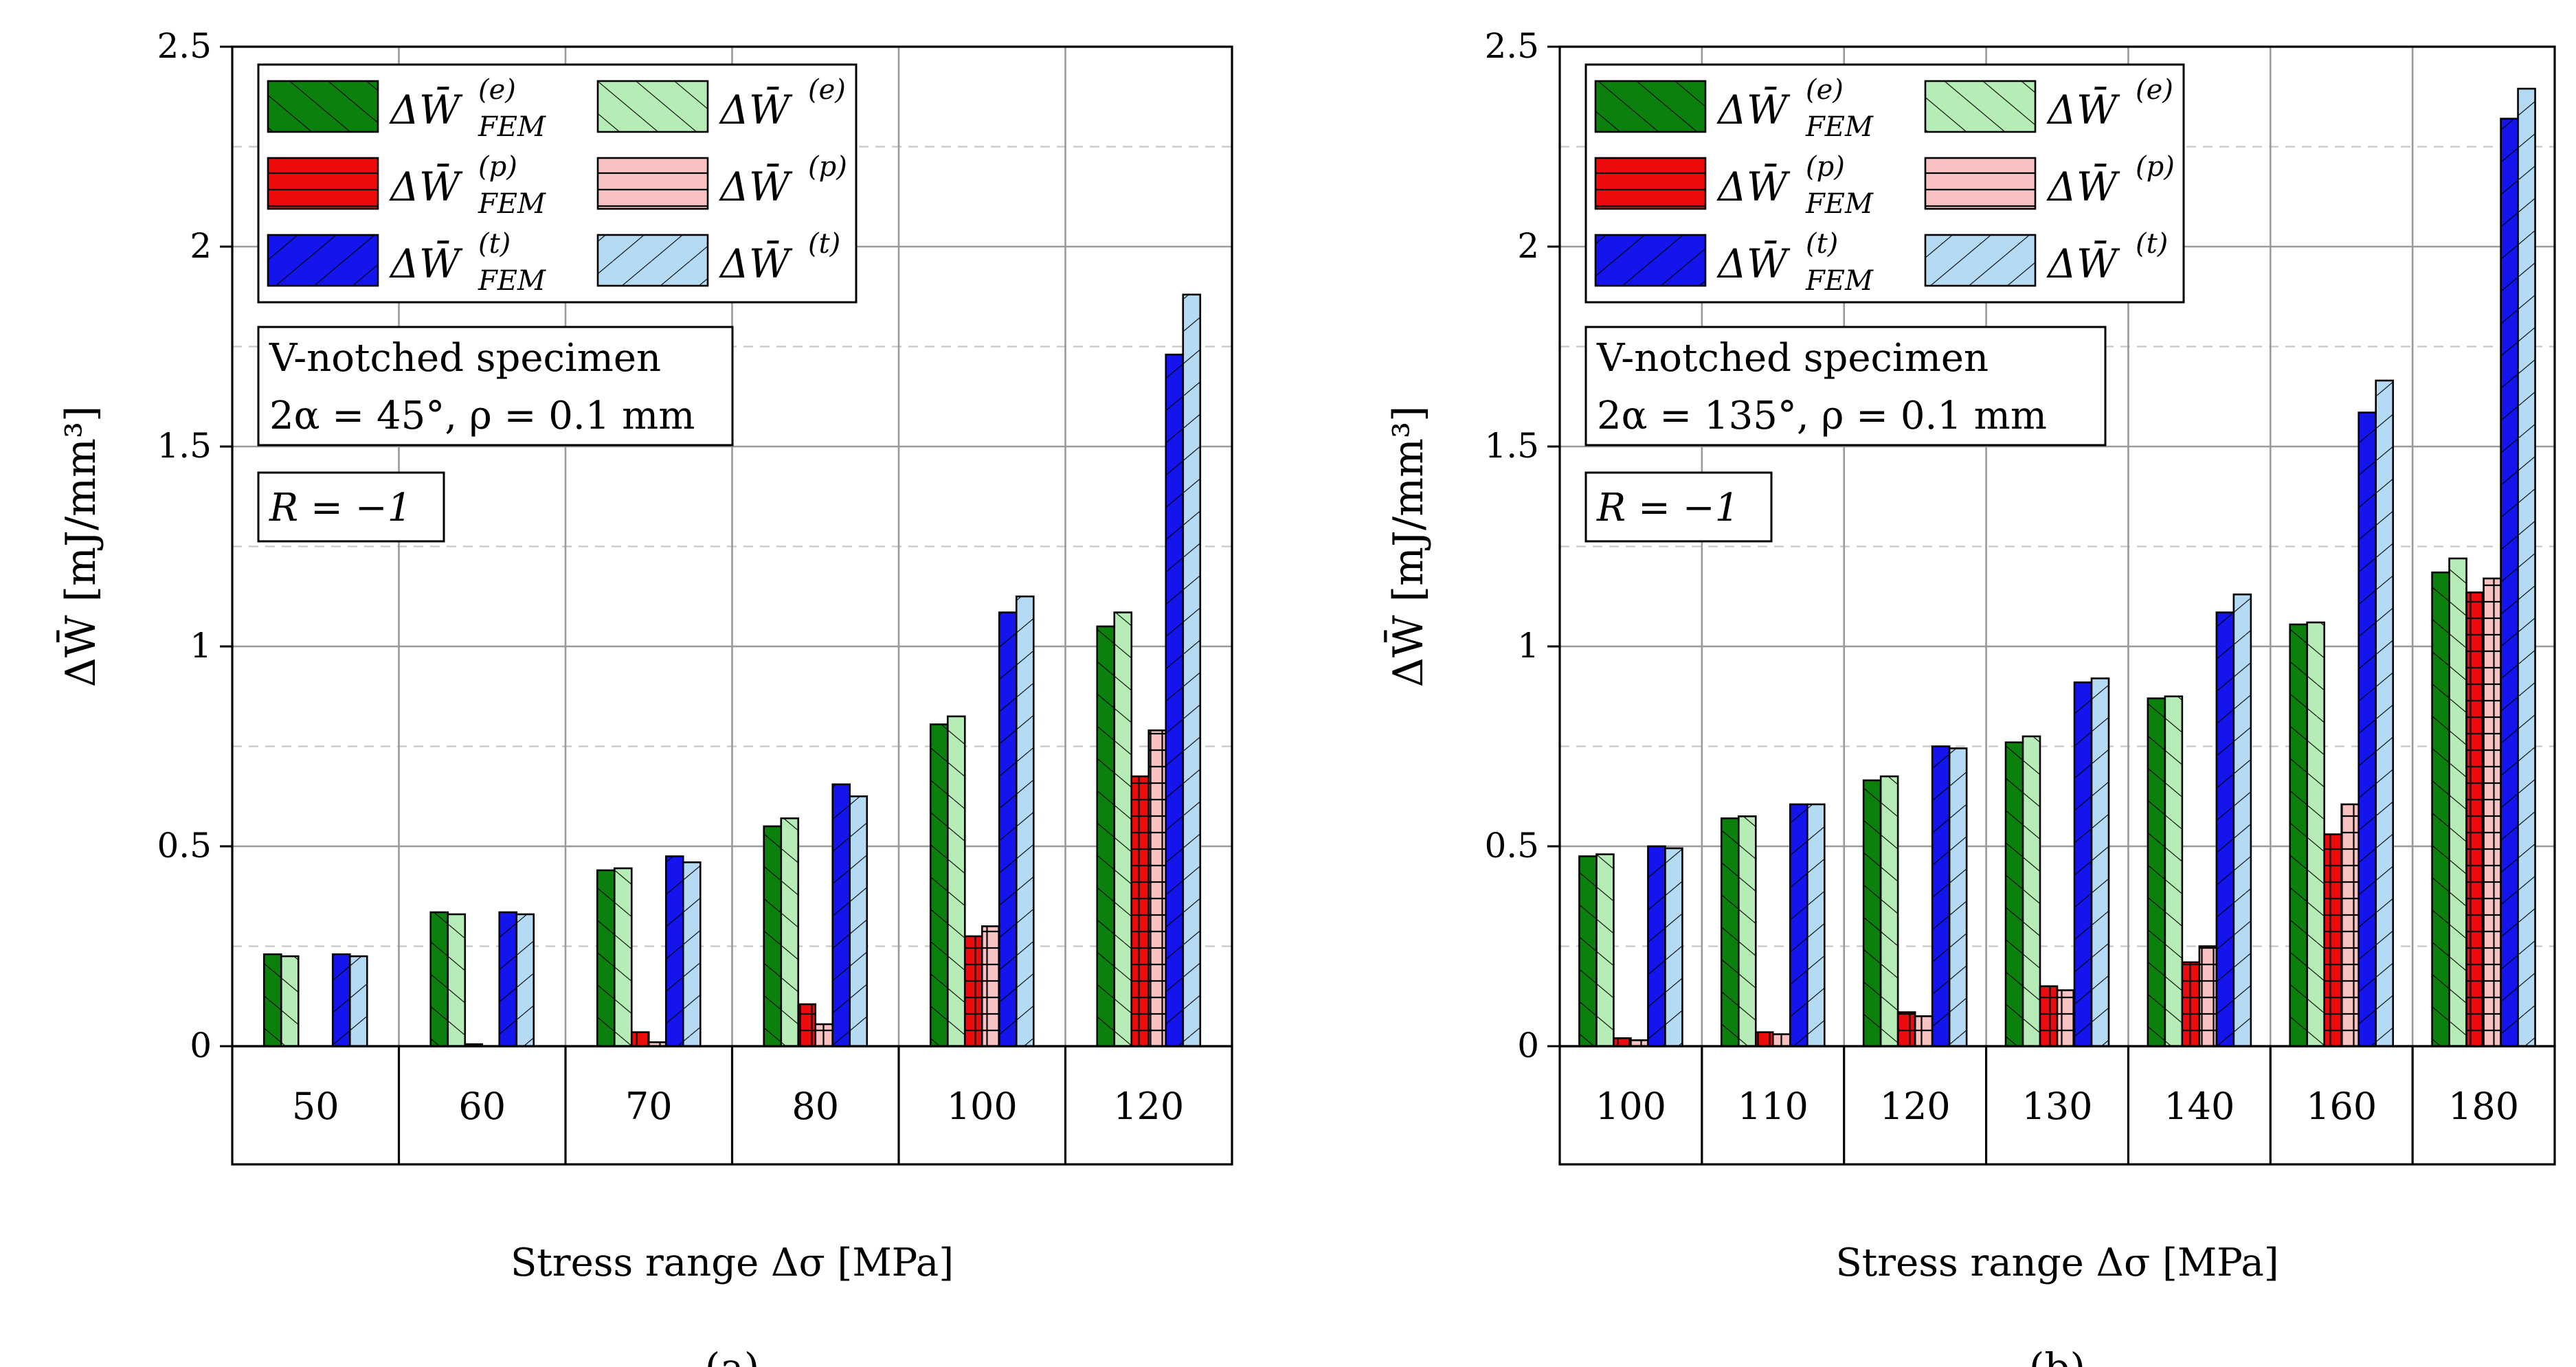  Describe the element at coordinates (1668, 508) in the screenshot. I see `ratio-label: R = −1` at that location.